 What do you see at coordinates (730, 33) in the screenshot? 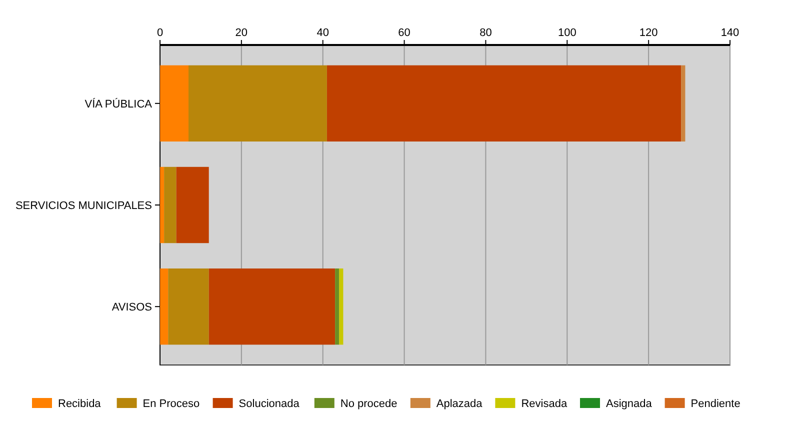
I see `x-tick-label: 140` at bounding box center [730, 33].